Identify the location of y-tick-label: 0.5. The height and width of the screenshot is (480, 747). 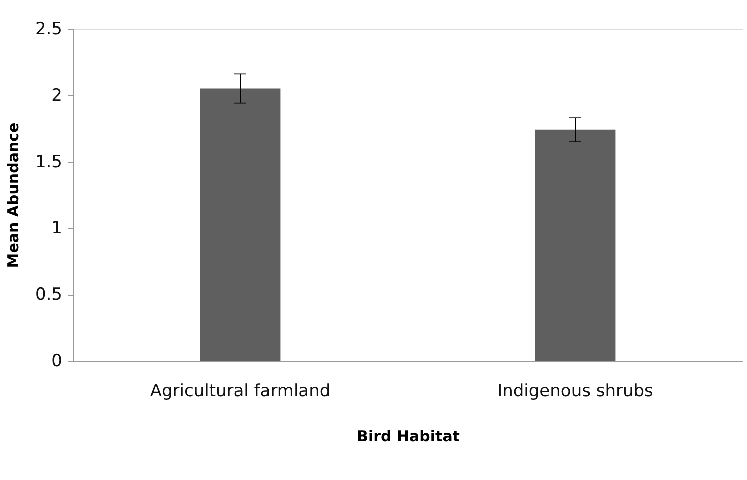
(48, 295).